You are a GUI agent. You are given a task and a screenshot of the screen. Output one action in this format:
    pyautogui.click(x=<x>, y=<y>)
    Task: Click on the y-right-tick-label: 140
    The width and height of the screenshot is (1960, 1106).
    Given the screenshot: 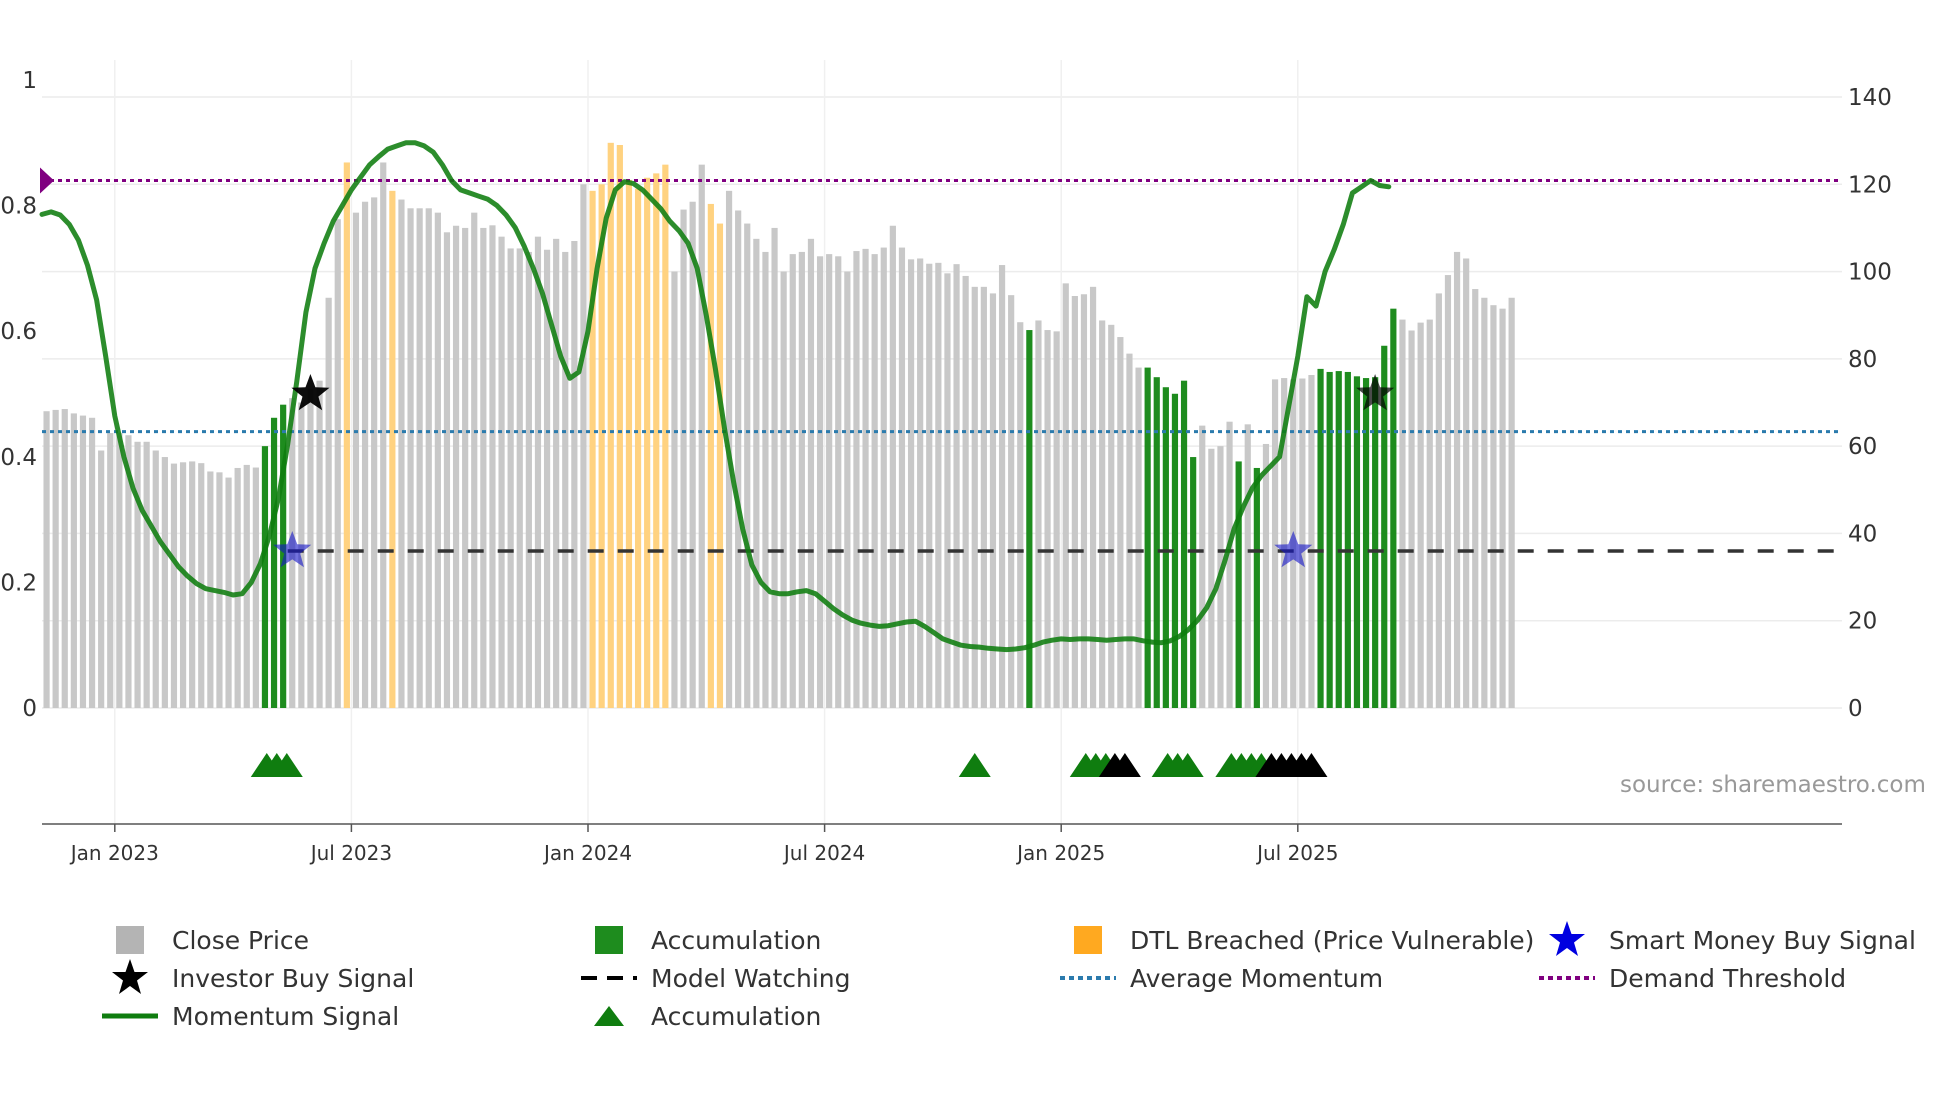 What is the action you would take?
    pyautogui.click(x=1870, y=98)
    